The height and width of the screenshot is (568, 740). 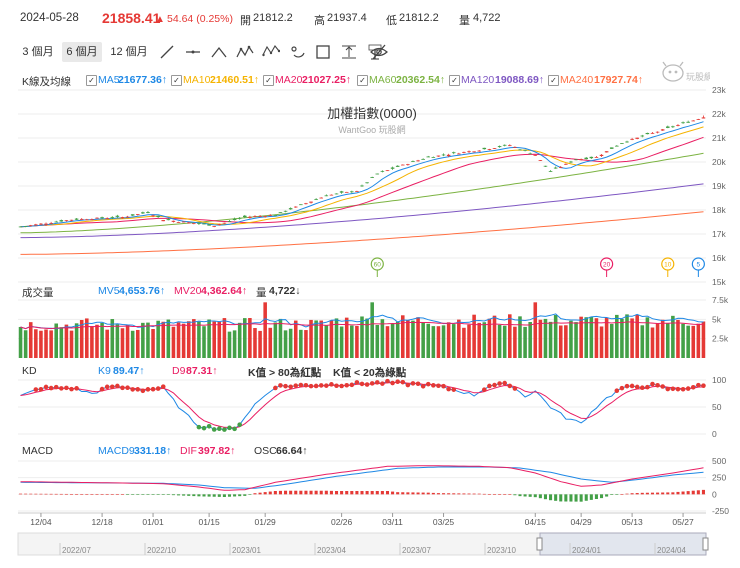 I want to click on vol-value: 4,722↓, so click(x=285, y=291).